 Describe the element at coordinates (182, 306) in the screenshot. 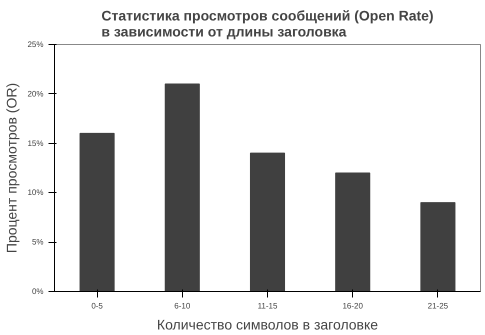

I see `x-tick-label: 6-10` at that location.